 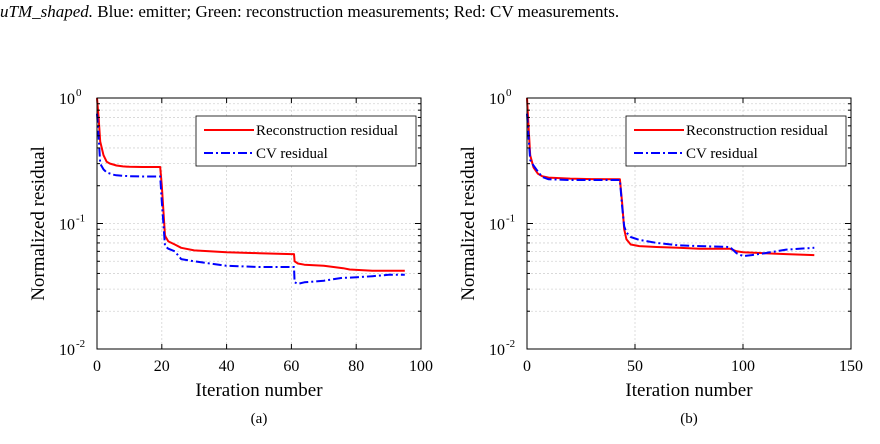 What do you see at coordinates (250, 199) in the screenshot?
I see `series-line-cv` at bounding box center [250, 199].